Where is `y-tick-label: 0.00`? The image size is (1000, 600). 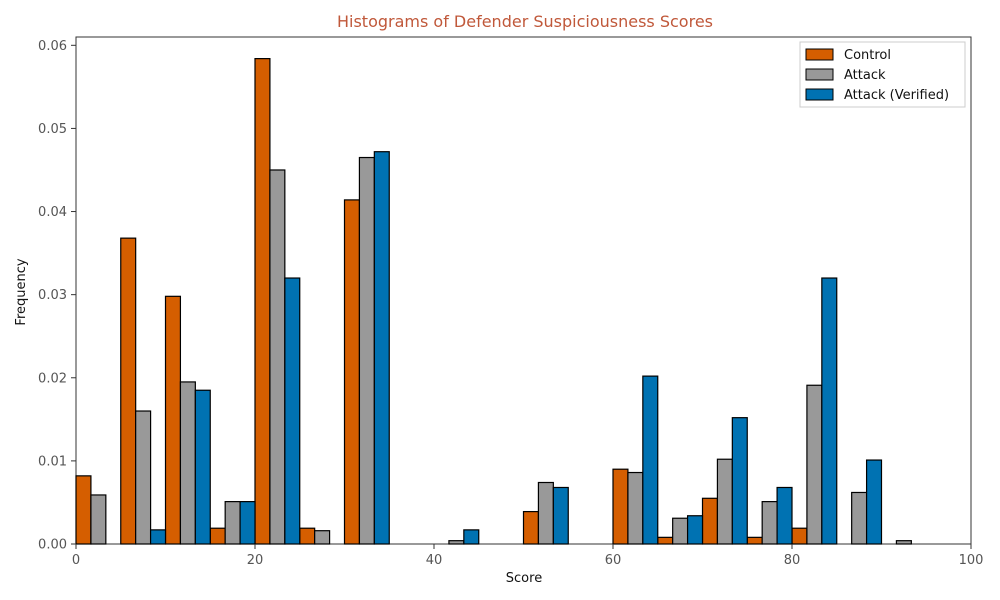 y-tick-label: 0.00 is located at coordinates (52, 545).